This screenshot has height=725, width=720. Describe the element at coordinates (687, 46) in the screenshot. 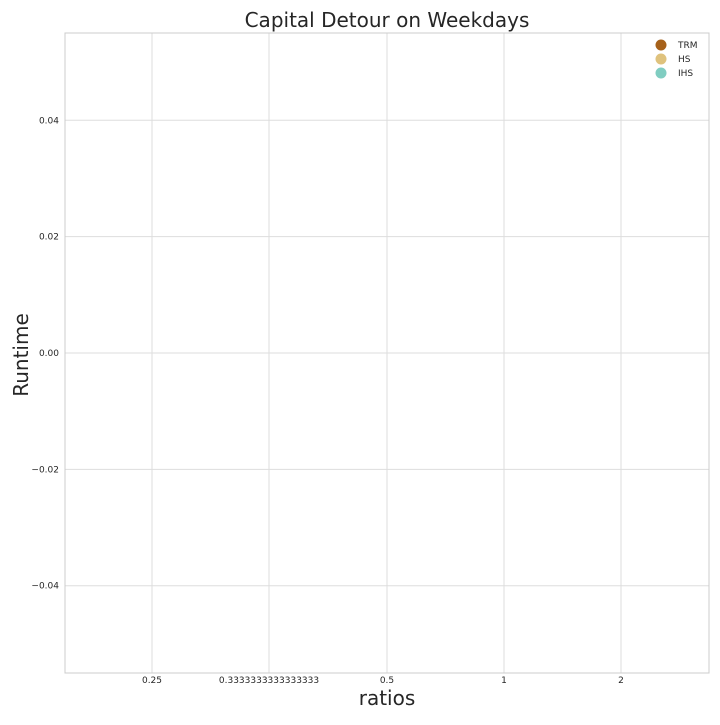

I see `legend-label: TRM` at that location.